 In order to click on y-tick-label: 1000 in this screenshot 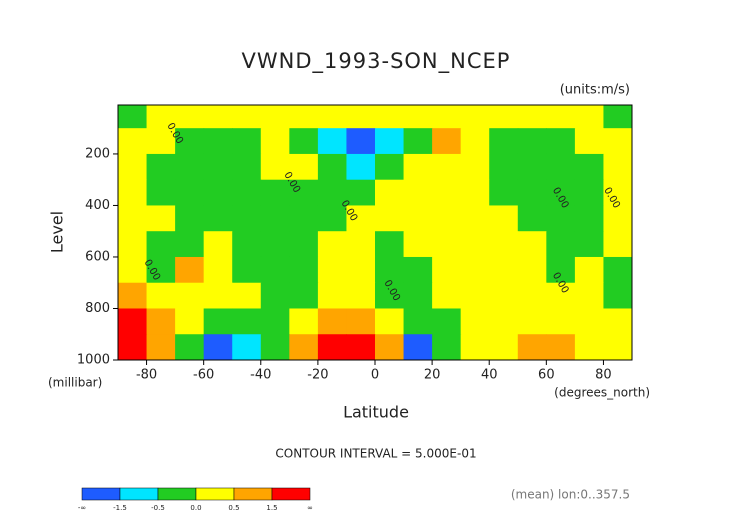, I will do `click(93, 360)`.